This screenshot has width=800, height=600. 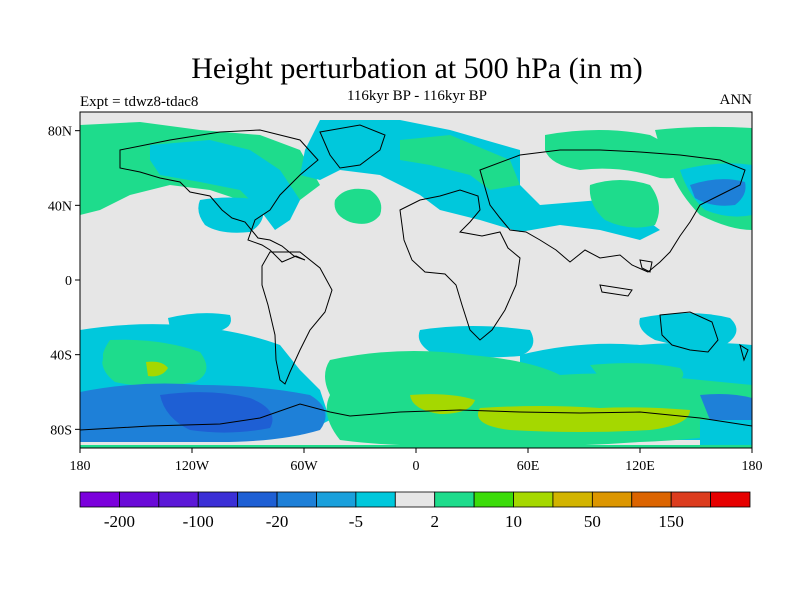 What do you see at coordinates (119, 521) in the screenshot?
I see `colorbar-label: -200` at bounding box center [119, 521].